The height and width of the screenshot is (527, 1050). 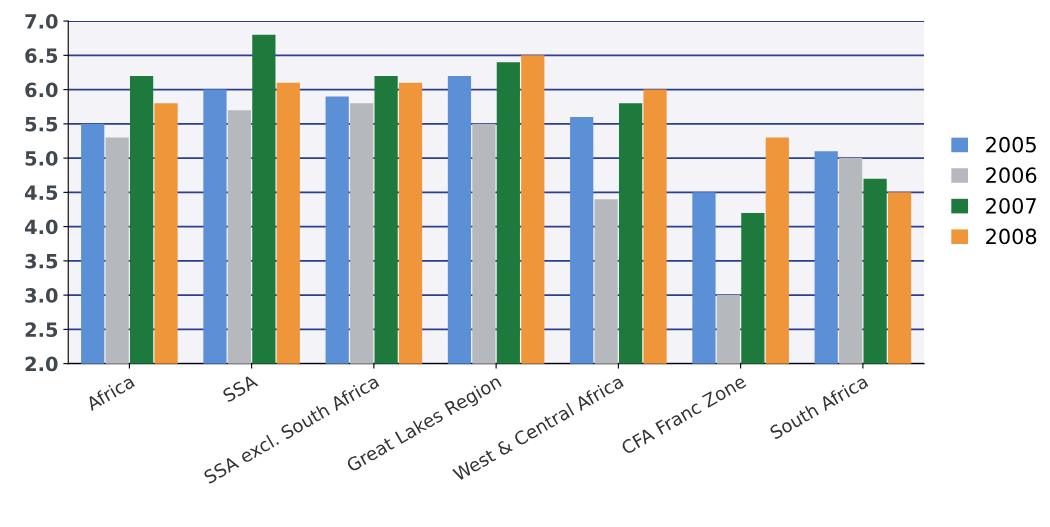 I want to click on y-tick-label: 2.0, so click(x=41, y=364).